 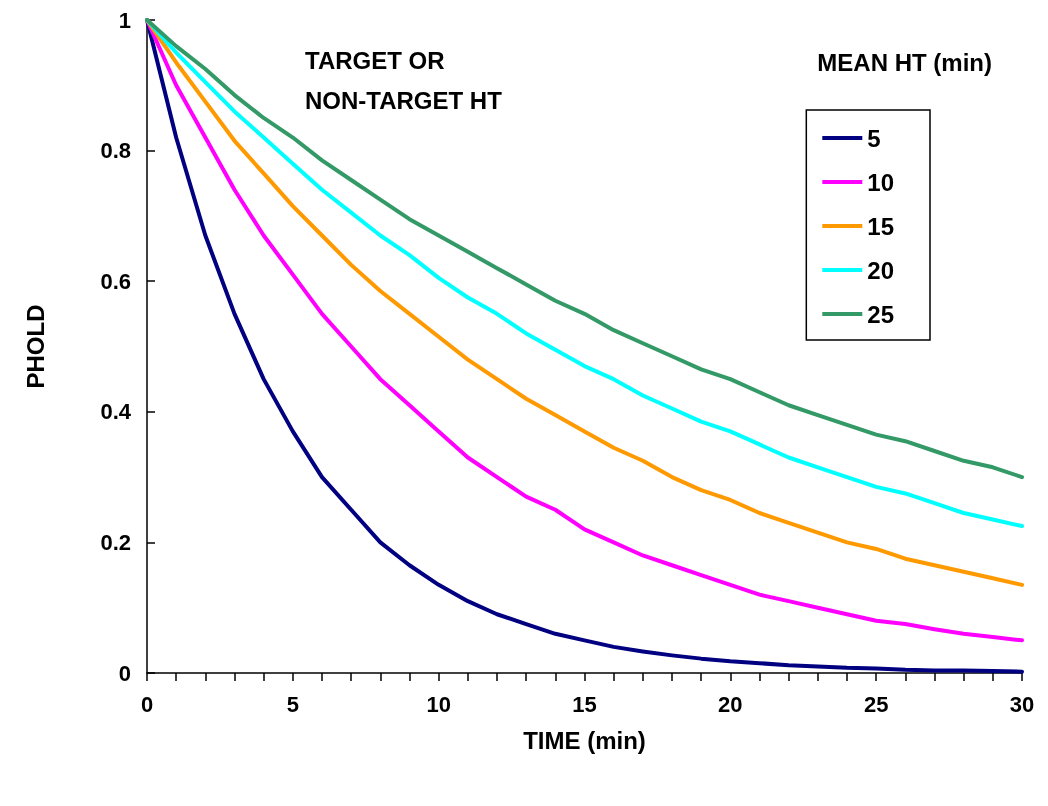 What do you see at coordinates (115, 151) in the screenshot?
I see `y-tick-label: 0.8` at bounding box center [115, 151].